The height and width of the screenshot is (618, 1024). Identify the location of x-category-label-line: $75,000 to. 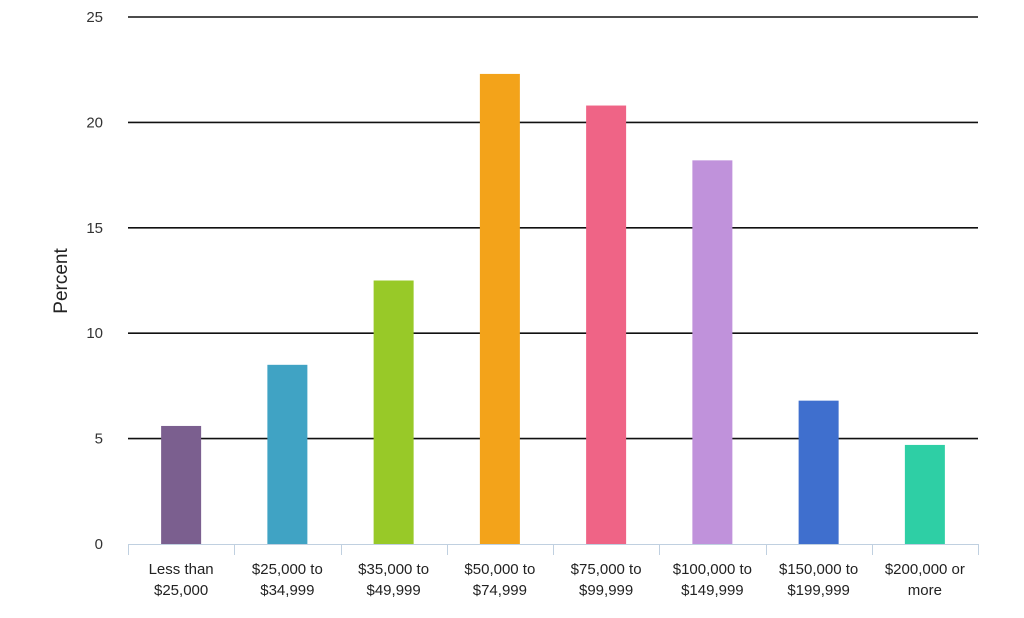
(606, 569).